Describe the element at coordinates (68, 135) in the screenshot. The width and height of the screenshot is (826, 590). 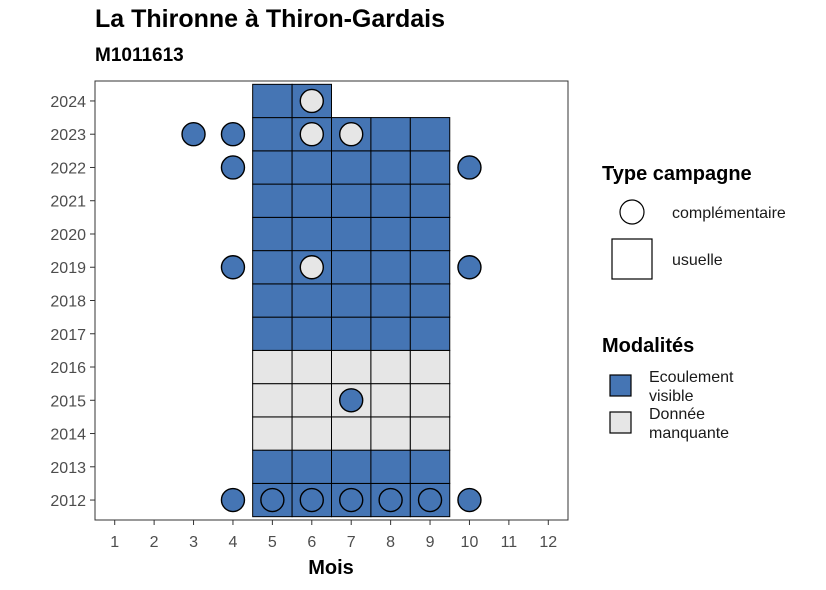
I see `y-tick-label-2023: 2023` at that location.